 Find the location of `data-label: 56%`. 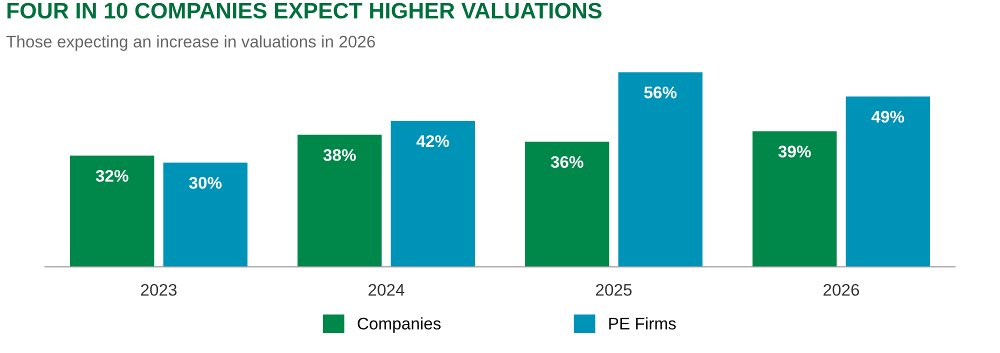

data-label: 56% is located at coordinates (660, 92).